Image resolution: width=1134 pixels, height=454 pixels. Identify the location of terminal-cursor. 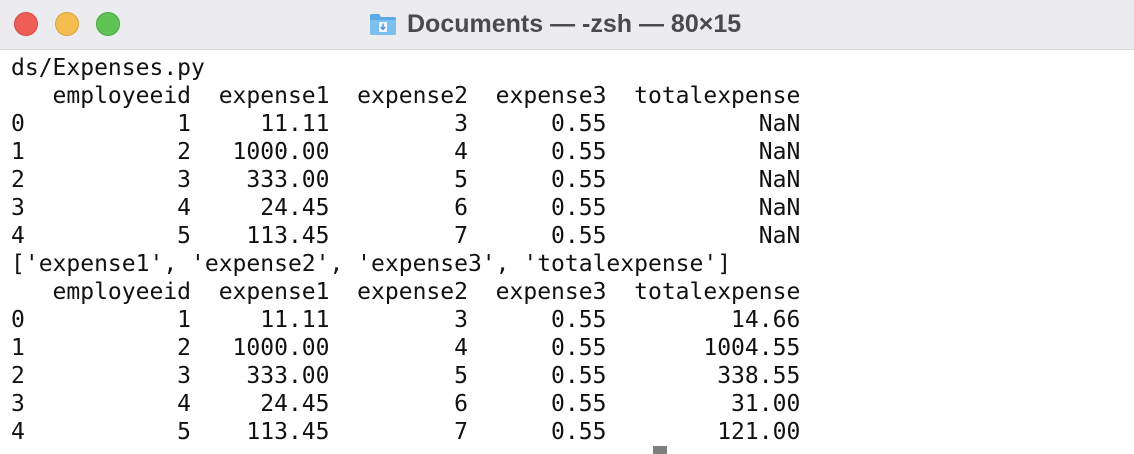
(660, 450).